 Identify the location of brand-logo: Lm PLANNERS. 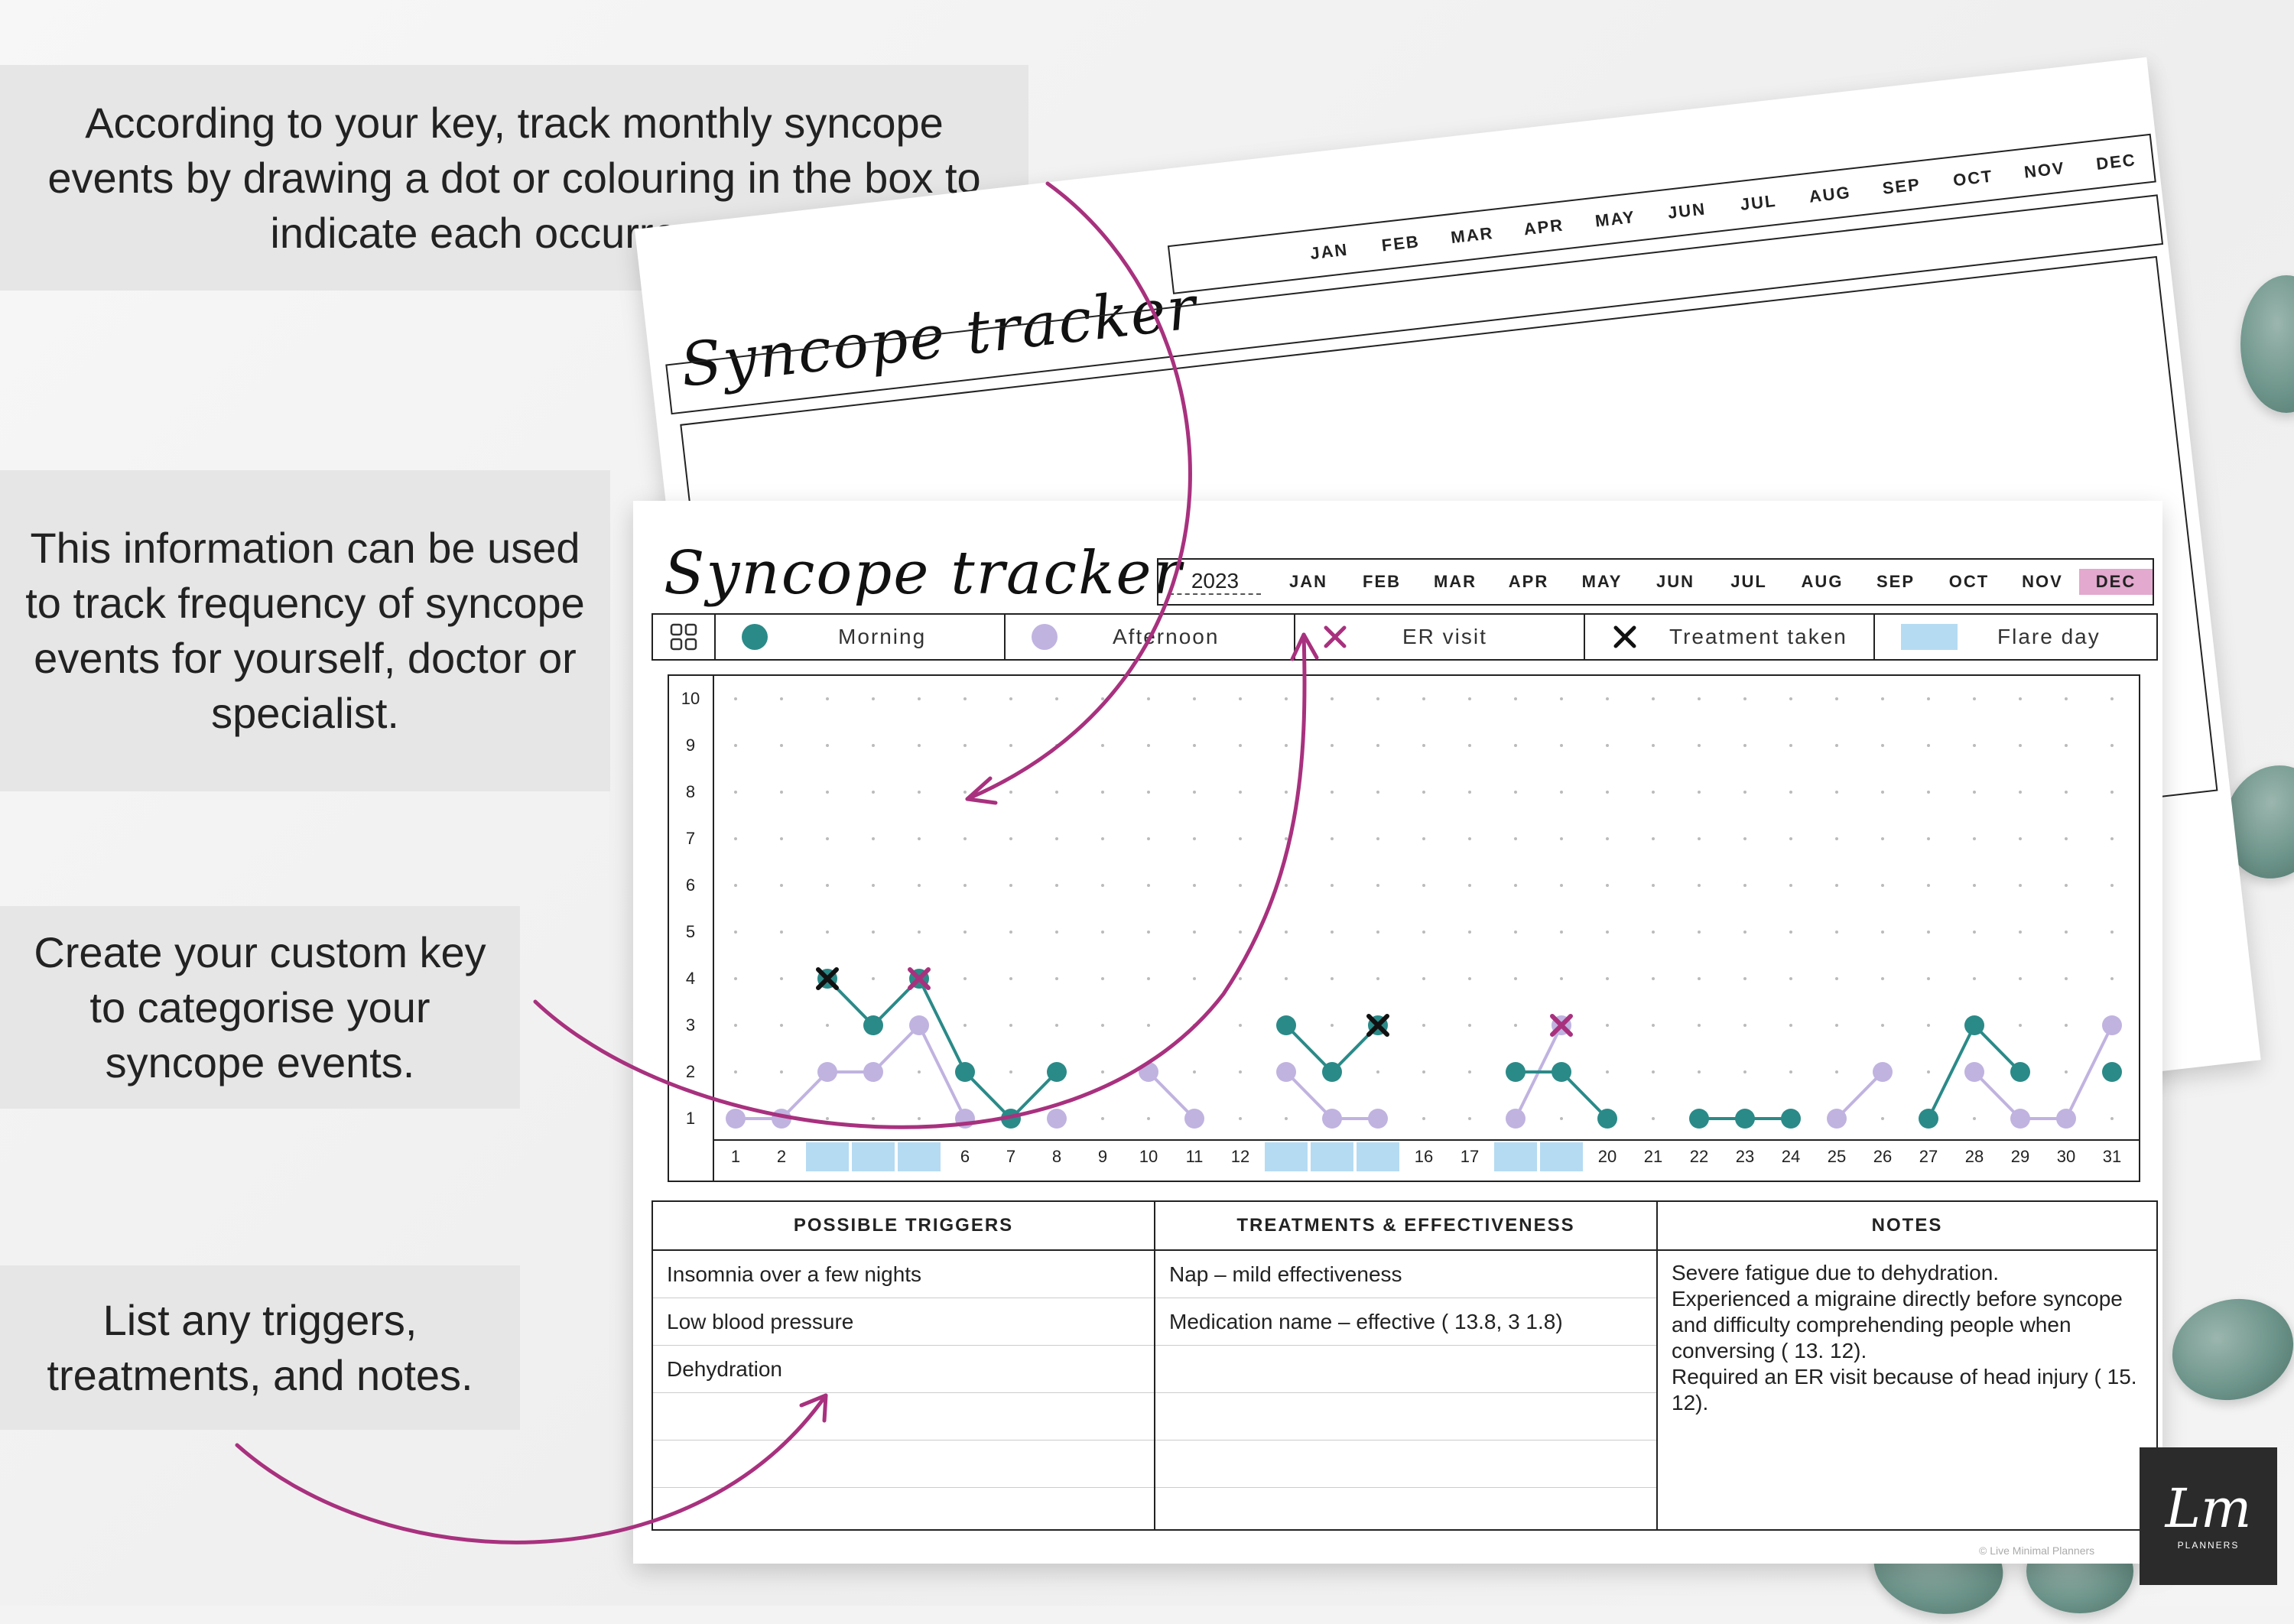
(2208, 1516).